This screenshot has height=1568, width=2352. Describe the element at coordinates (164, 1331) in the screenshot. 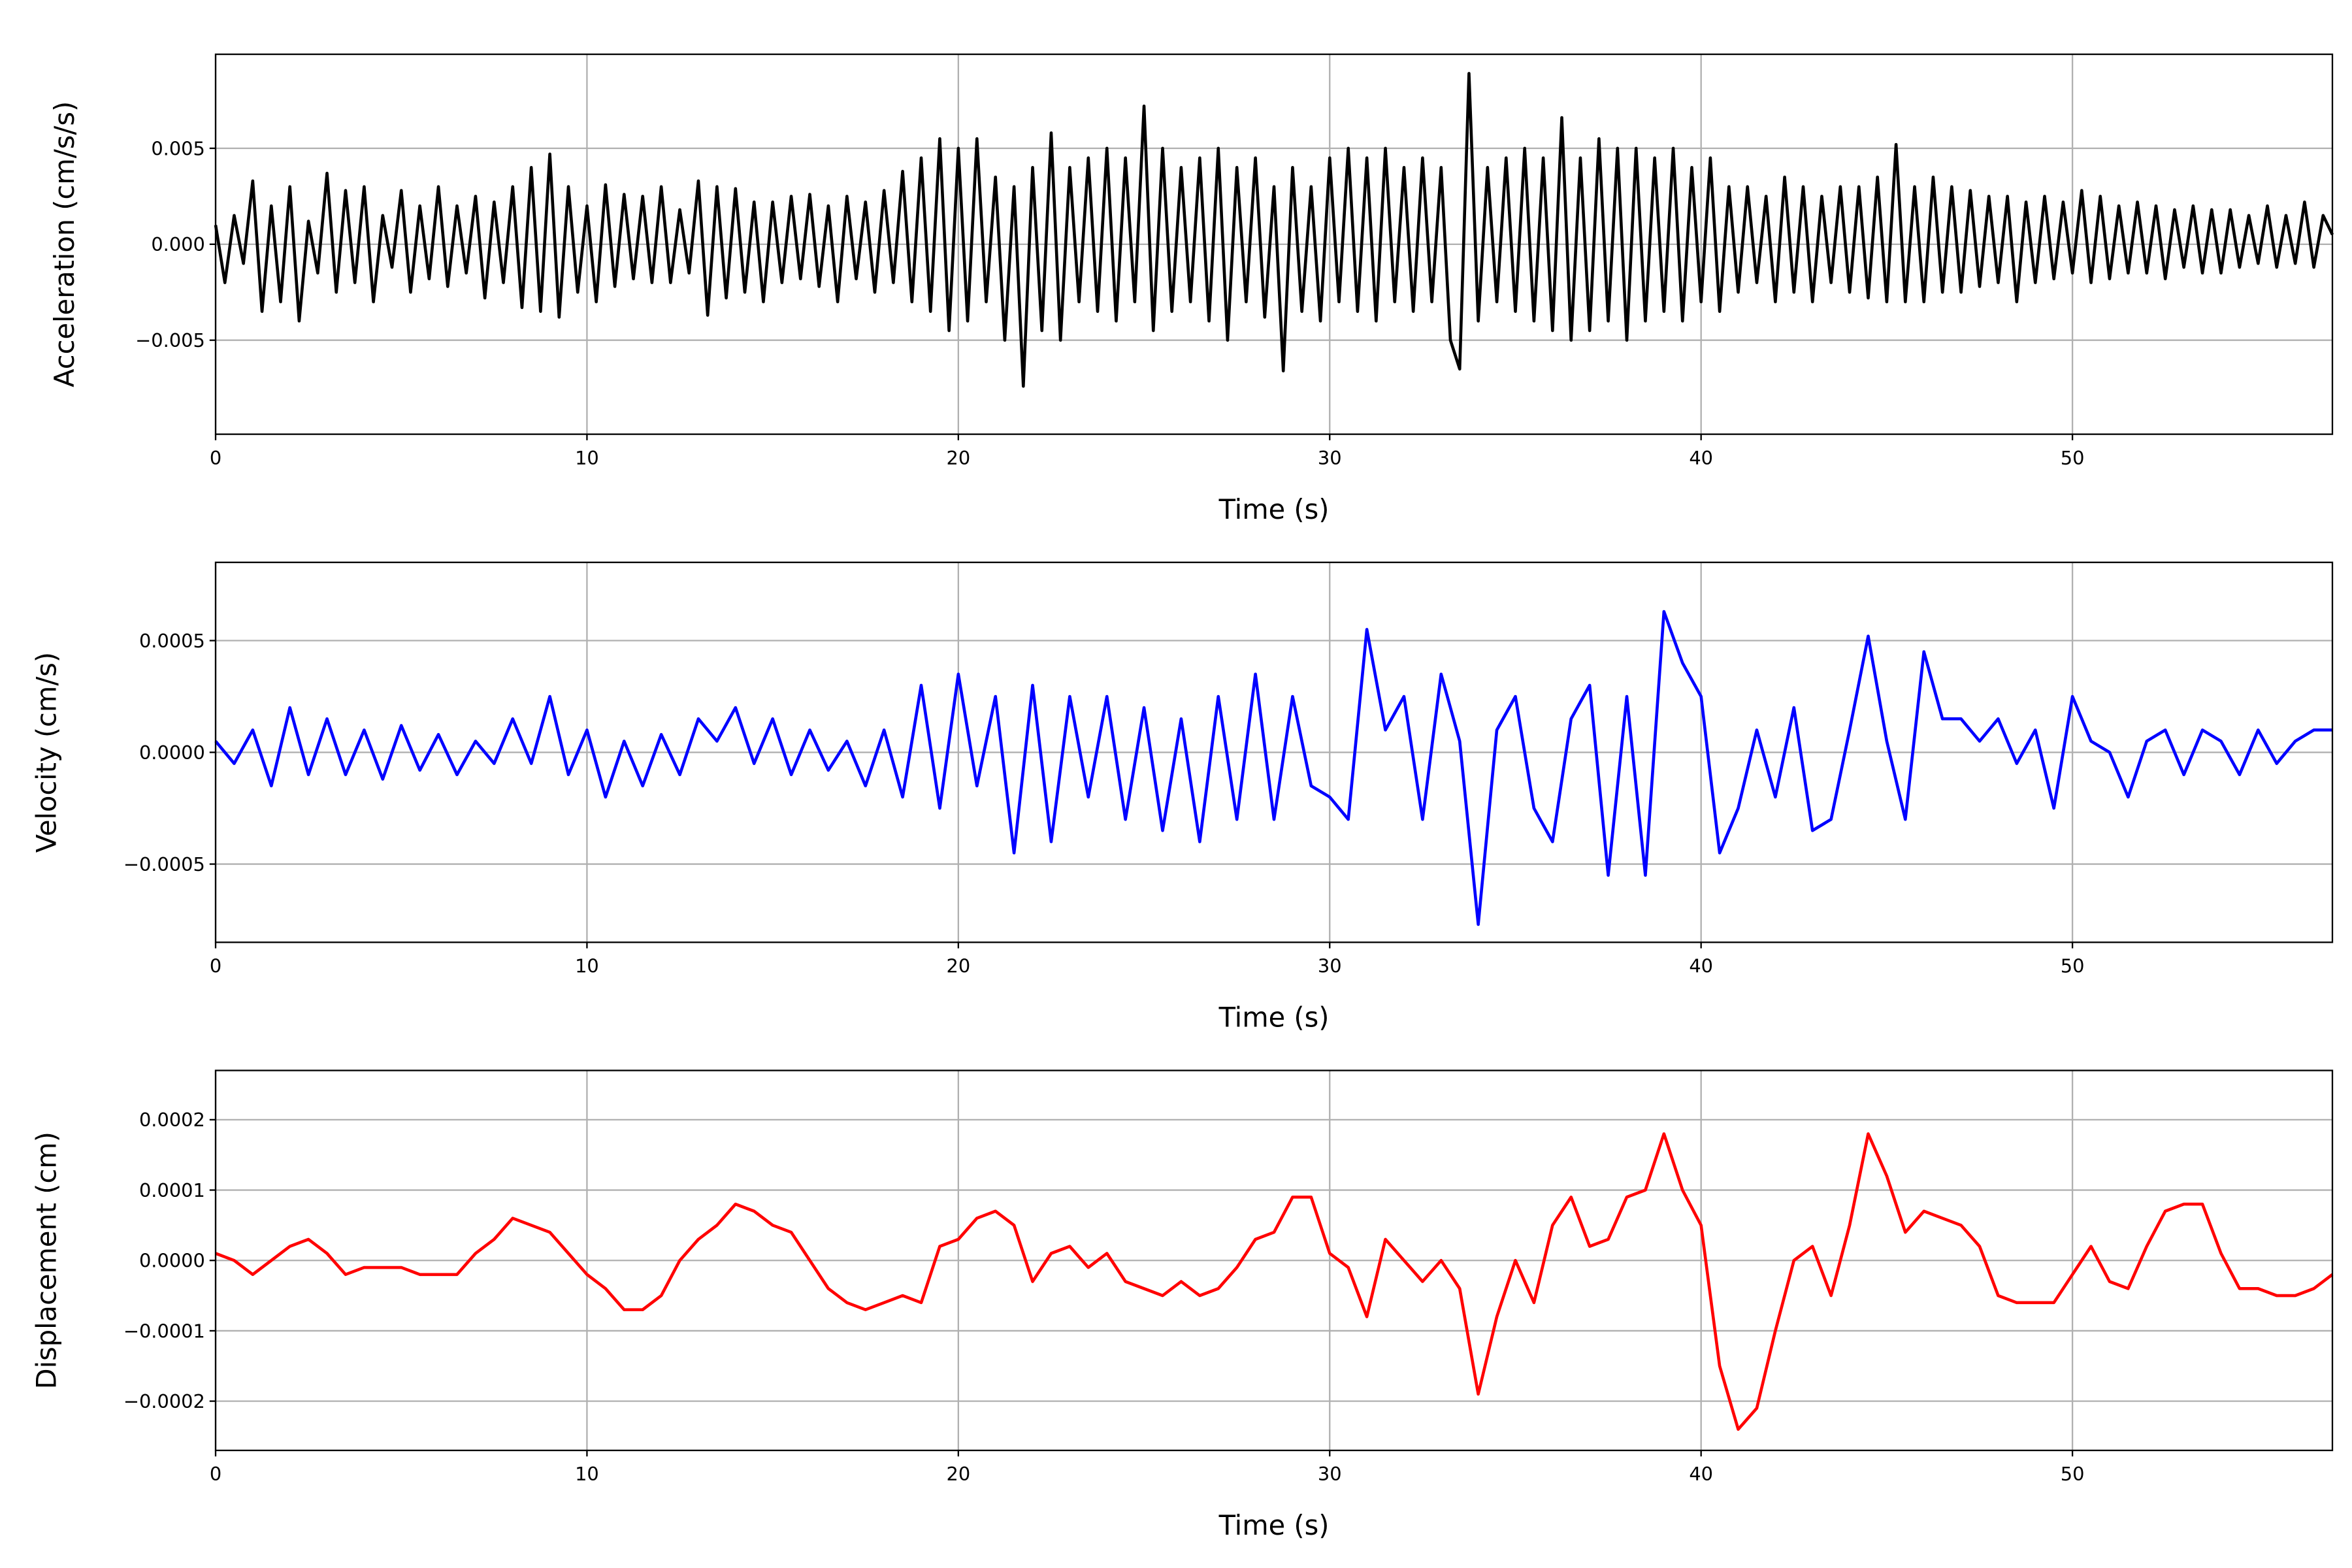

I see `y-tick-label: −0.0001` at that location.